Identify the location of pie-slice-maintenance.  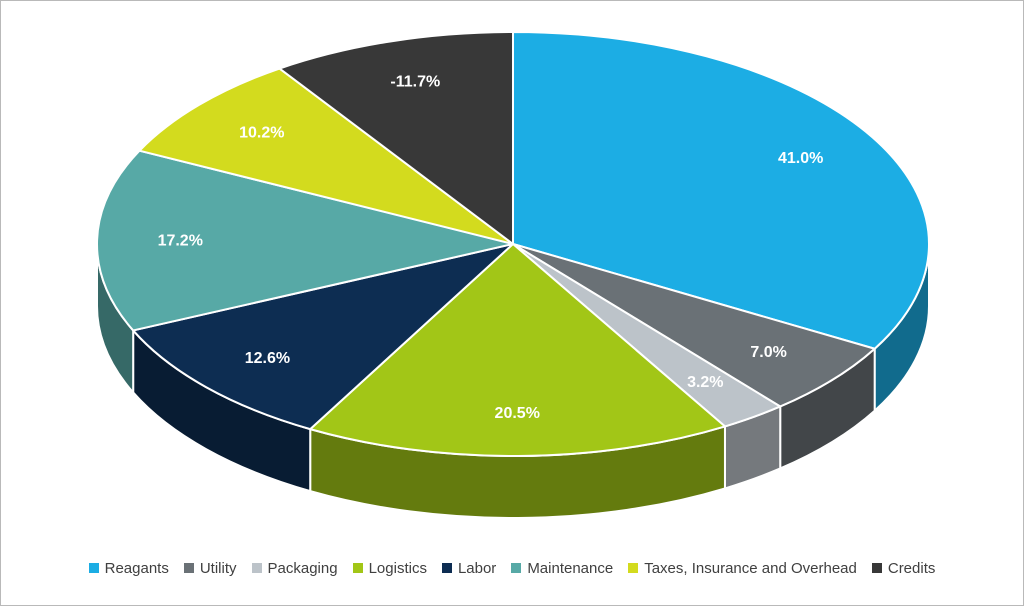
(305, 240).